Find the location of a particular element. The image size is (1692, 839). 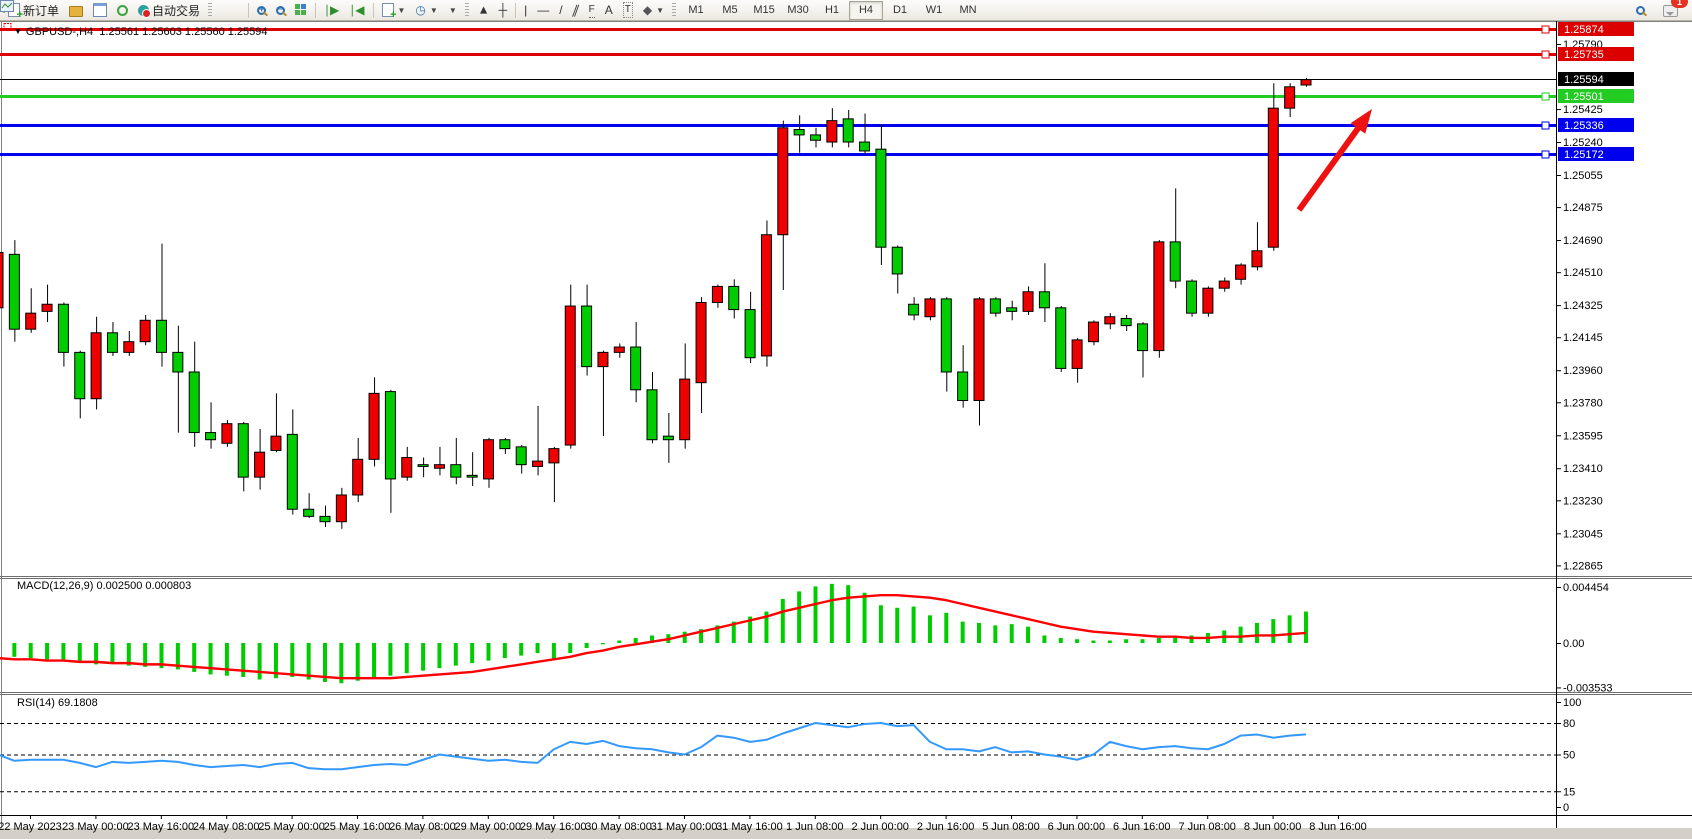

package-button is located at coordinates (76, 10).